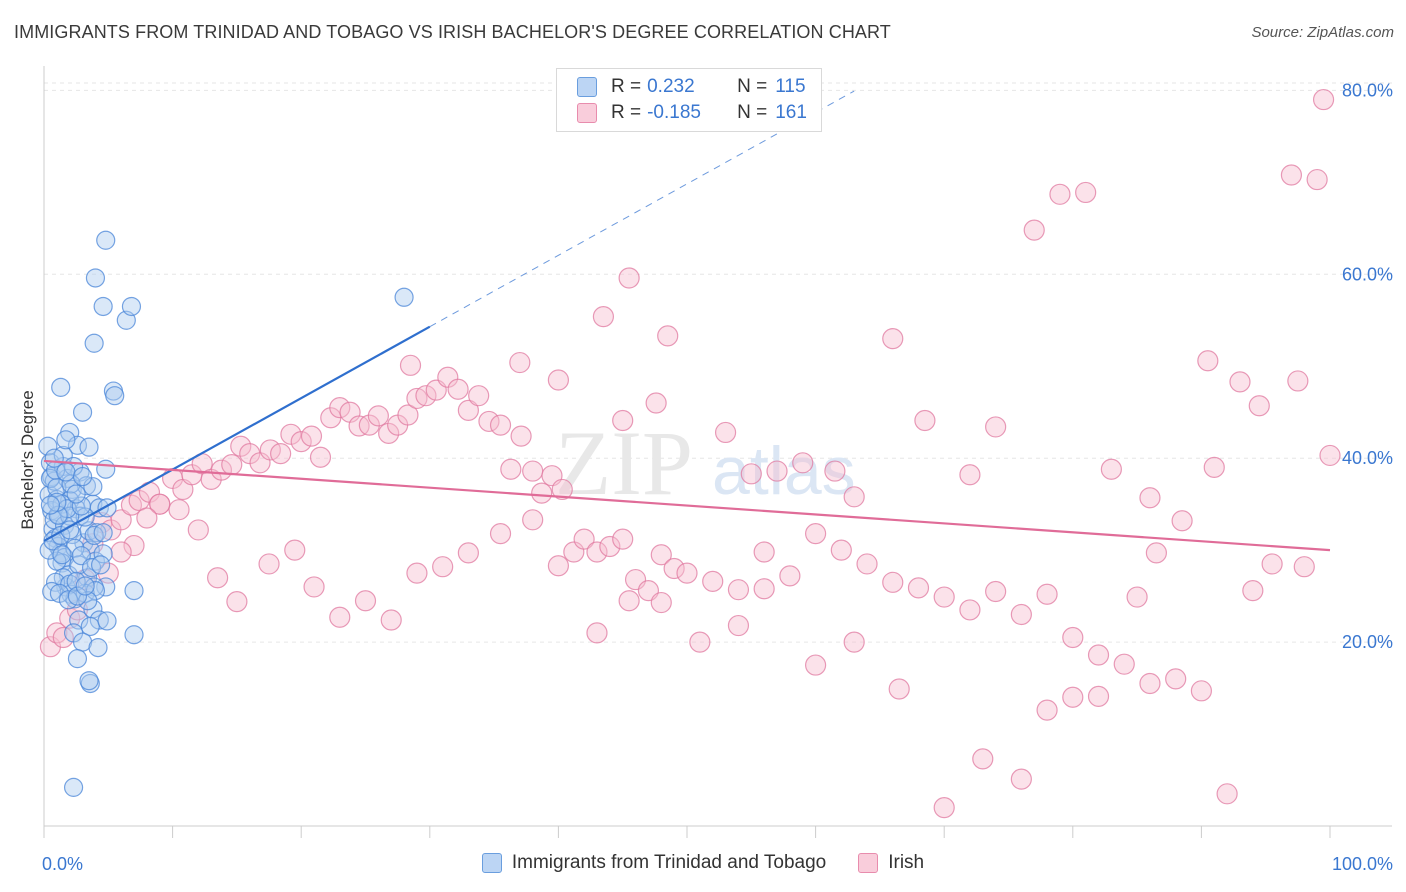  Describe the element at coordinates (906, 862) in the screenshot. I see `legend-label-irish: Irish` at that location.